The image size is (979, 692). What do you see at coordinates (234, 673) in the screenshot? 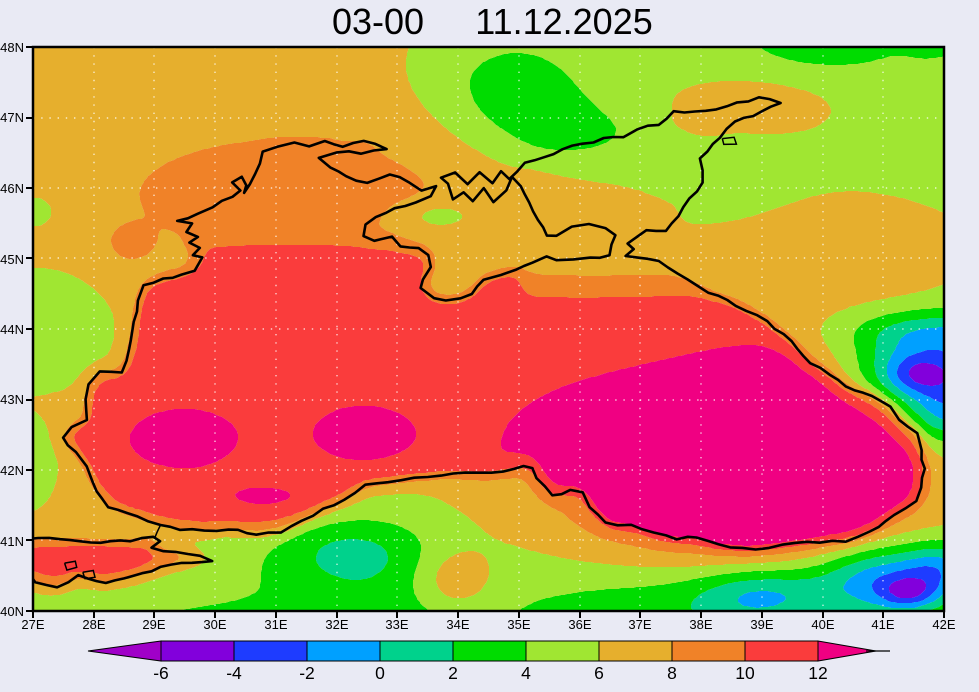
I see `svg-text: -4` at bounding box center [234, 673].